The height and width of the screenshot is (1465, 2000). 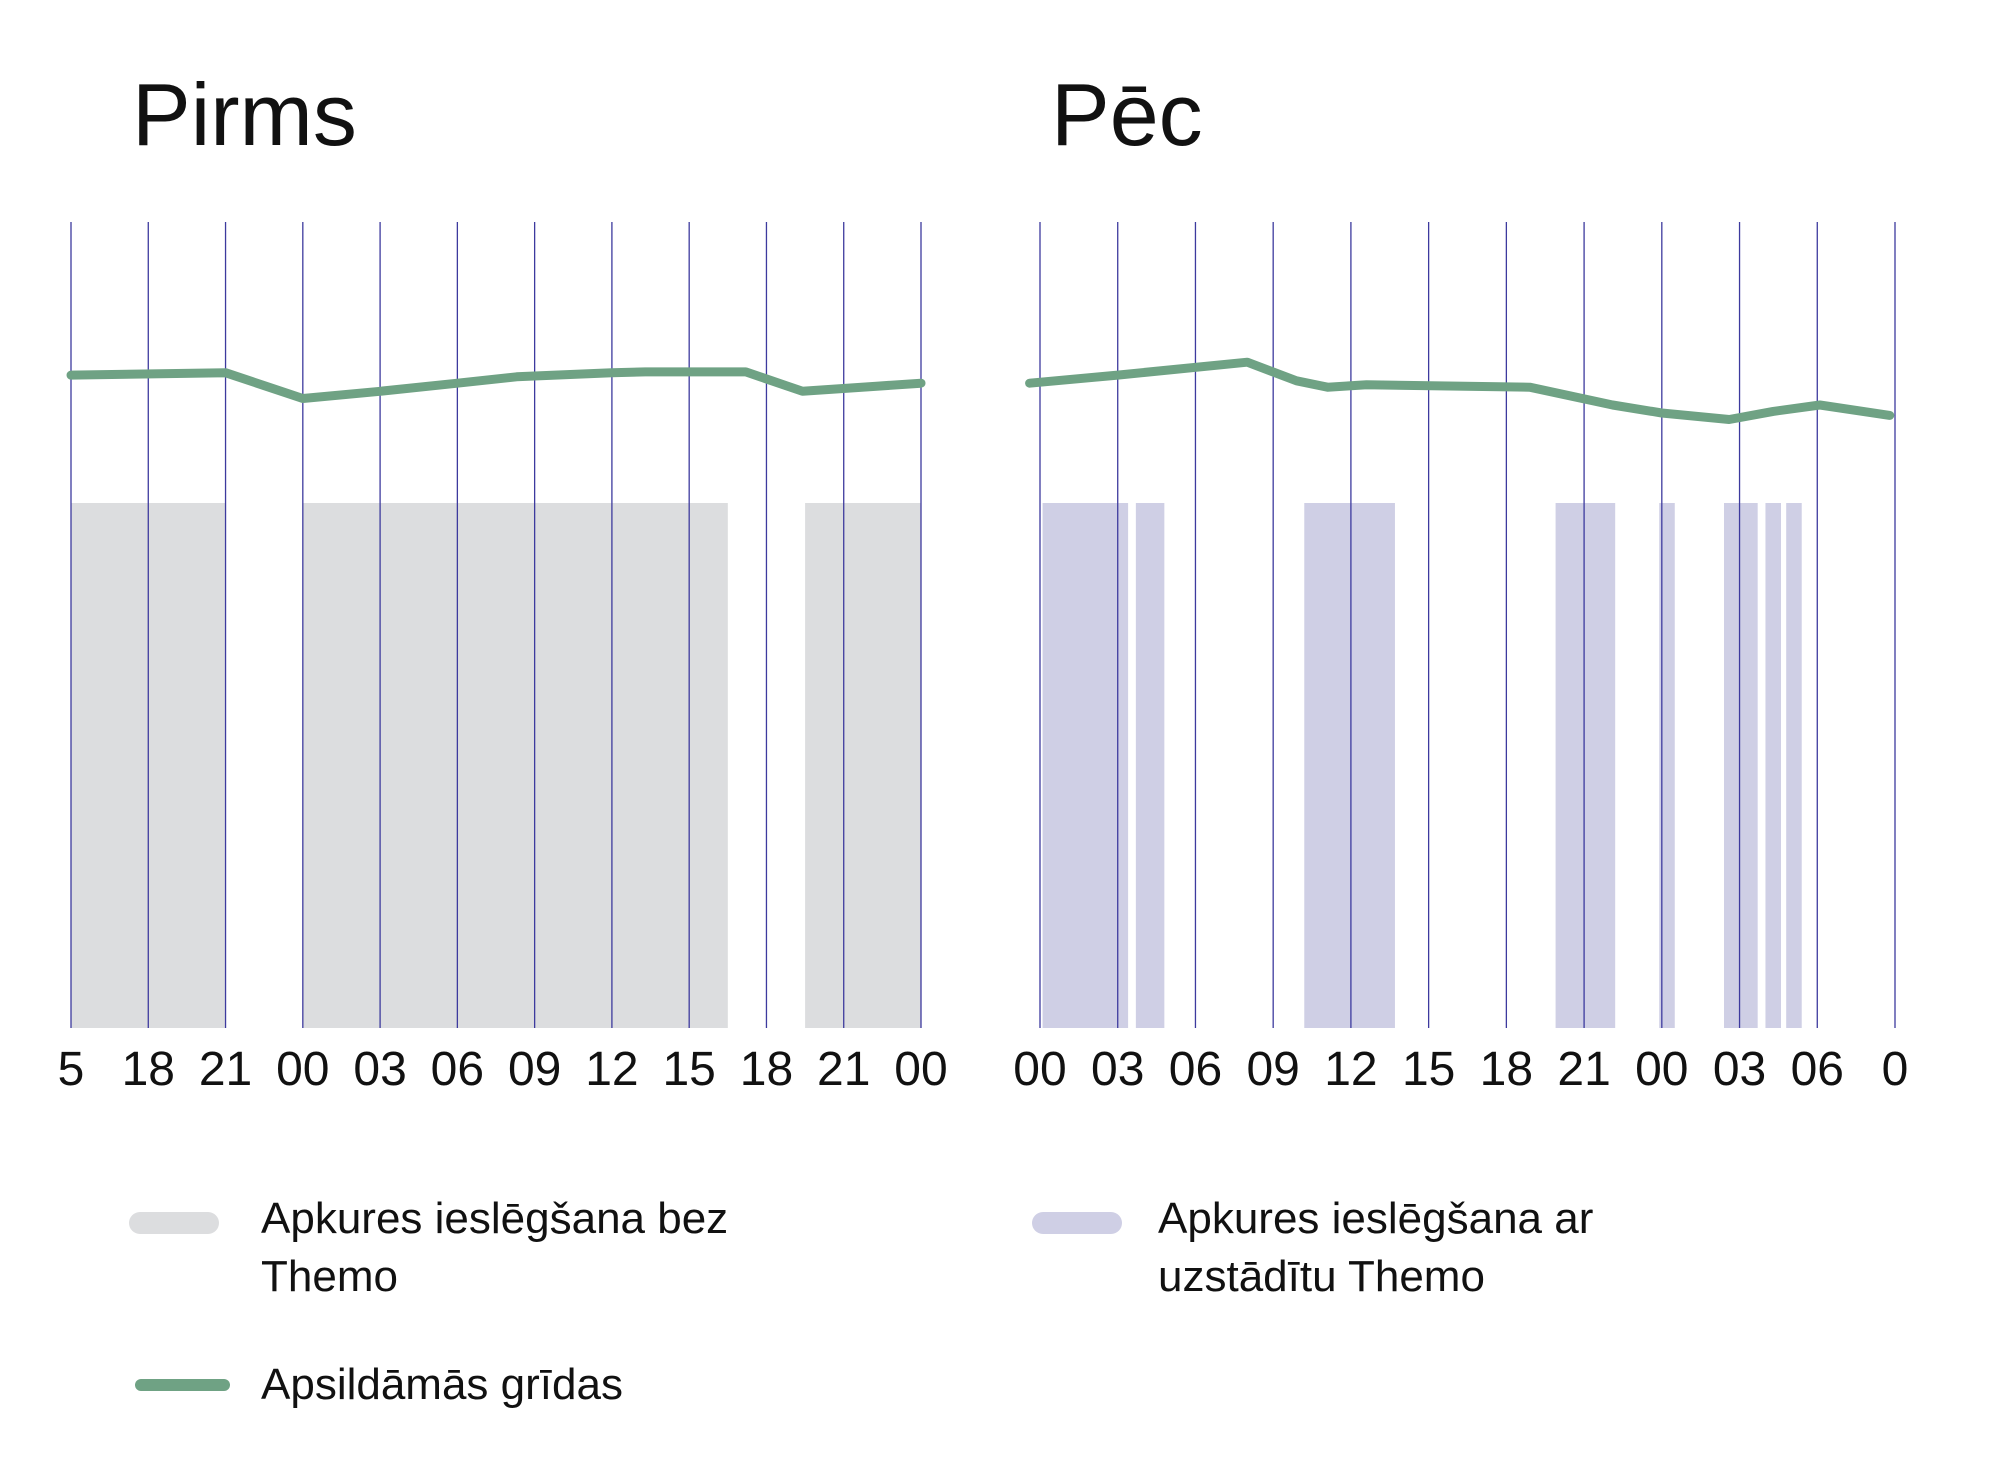 I want to click on x-tick-label: 5, so click(x=71, y=1069).